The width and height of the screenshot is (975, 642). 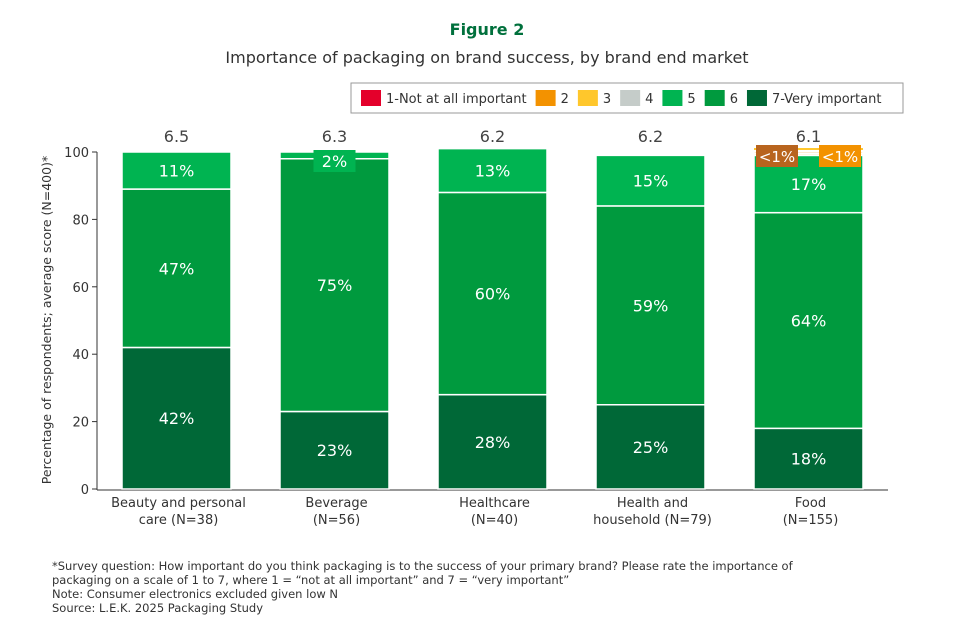 What do you see at coordinates (494, 520) in the screenshot?
I see `x-tick-label: (N=40)` at bounding box center [494, 520].